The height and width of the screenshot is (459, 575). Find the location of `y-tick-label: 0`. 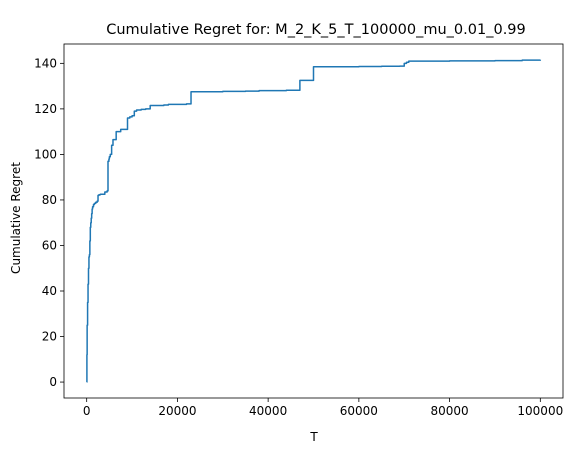

y-tick-label: 0 is located at coordinates (53, 382).